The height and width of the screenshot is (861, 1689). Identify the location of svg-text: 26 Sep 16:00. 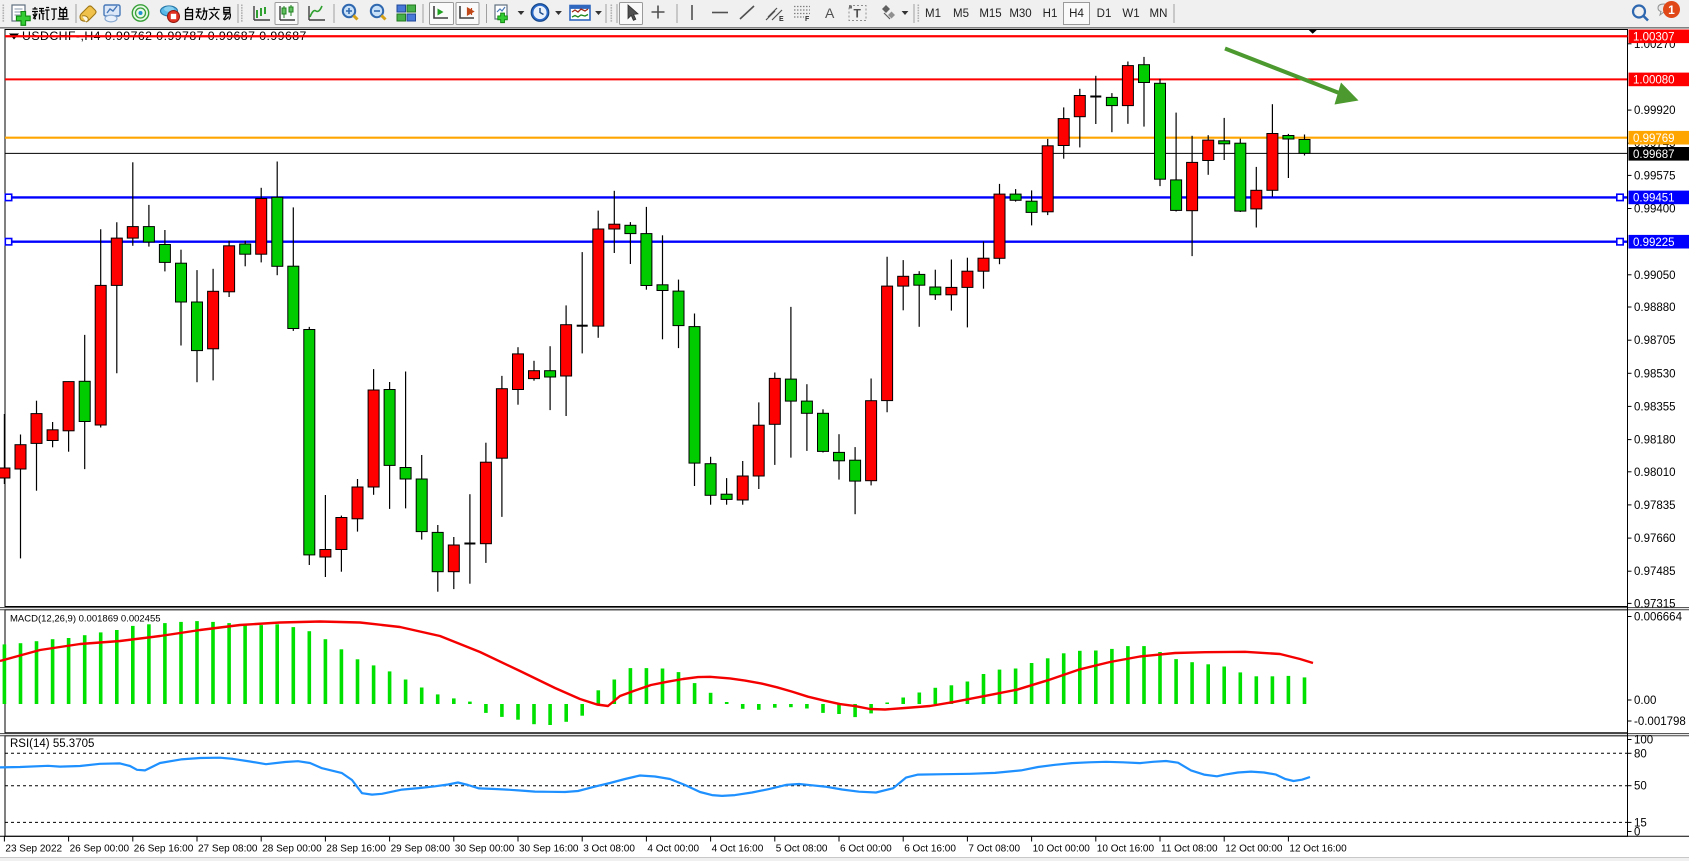
(164, 849).